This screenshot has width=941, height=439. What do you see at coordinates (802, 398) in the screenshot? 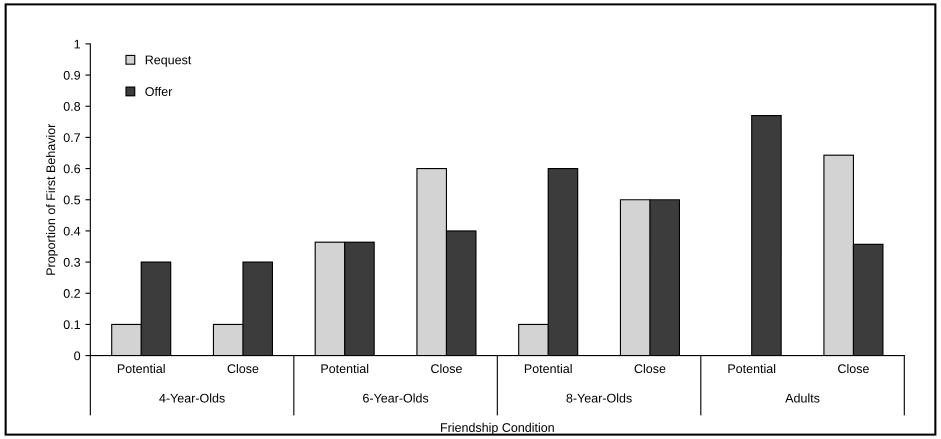
I see `text: Adults` at bounding box center [802, 398].